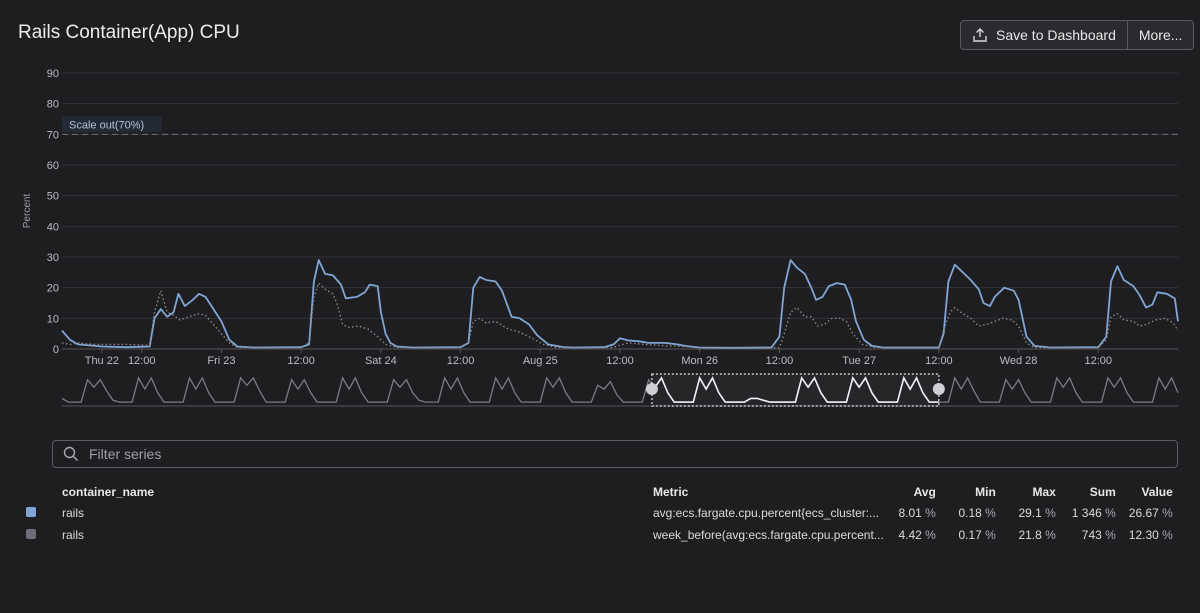 The width and height of the screenshot is (1200, 613). Describe the element at coordinates (70, 453) in the screenshot. I see `search-icon` at that location.